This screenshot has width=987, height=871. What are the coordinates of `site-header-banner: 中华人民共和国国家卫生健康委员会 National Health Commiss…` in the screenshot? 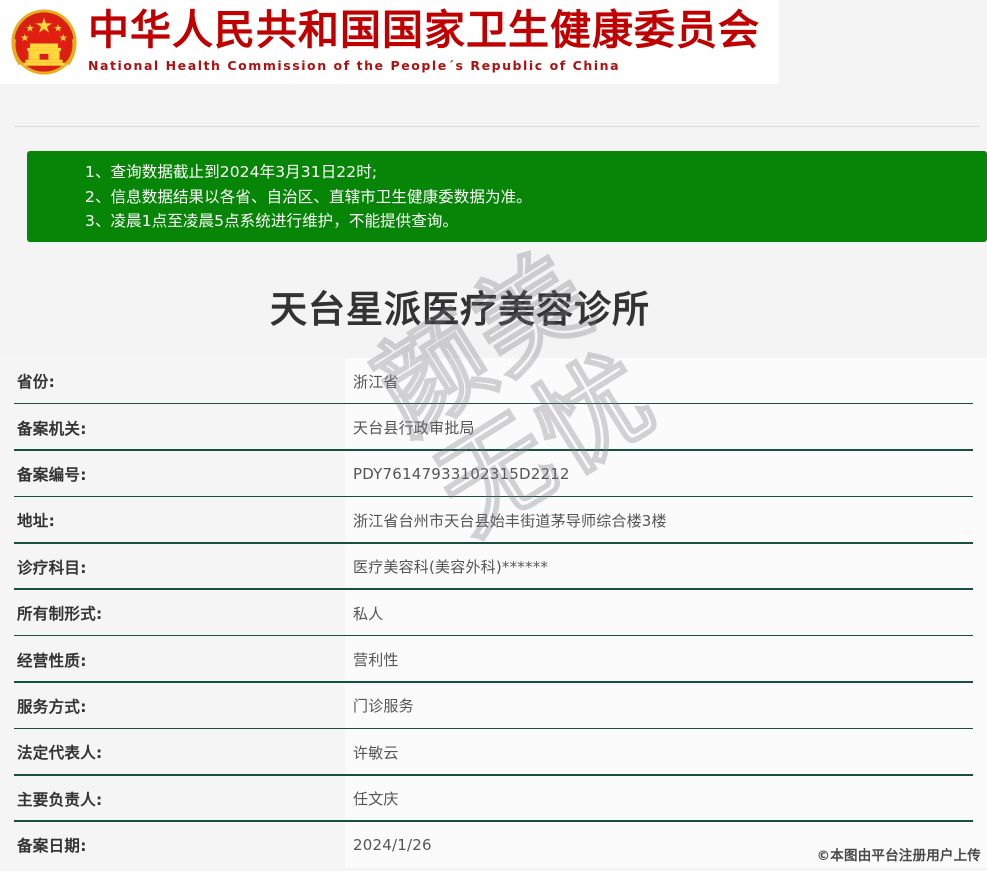 It's located at (389, 42).